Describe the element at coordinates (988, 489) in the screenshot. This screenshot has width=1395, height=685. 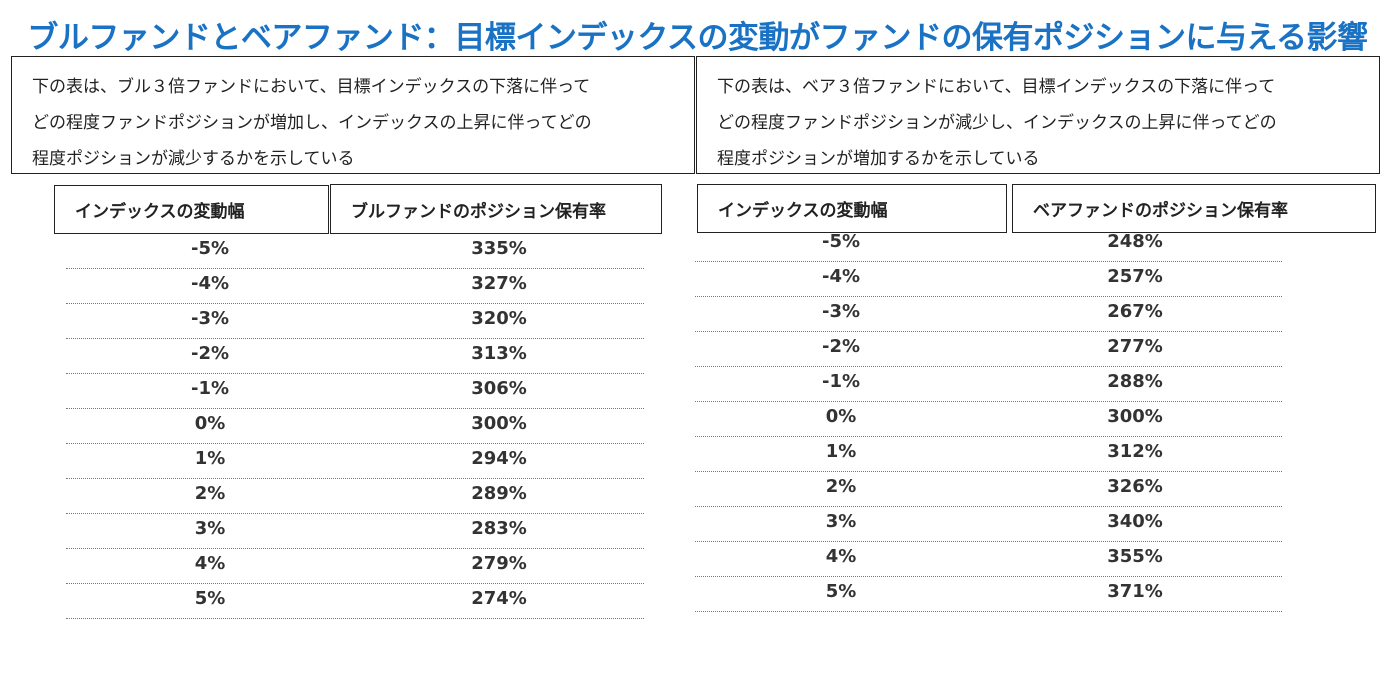
I see `table-row: 2% 326%` at that location.